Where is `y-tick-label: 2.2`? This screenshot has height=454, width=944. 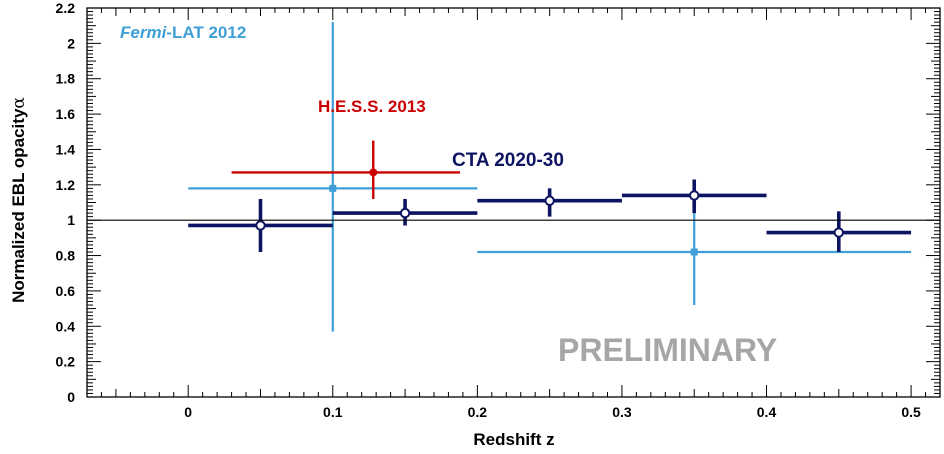 y-tick-label: 2.2 is located at coordinates (66, 8).